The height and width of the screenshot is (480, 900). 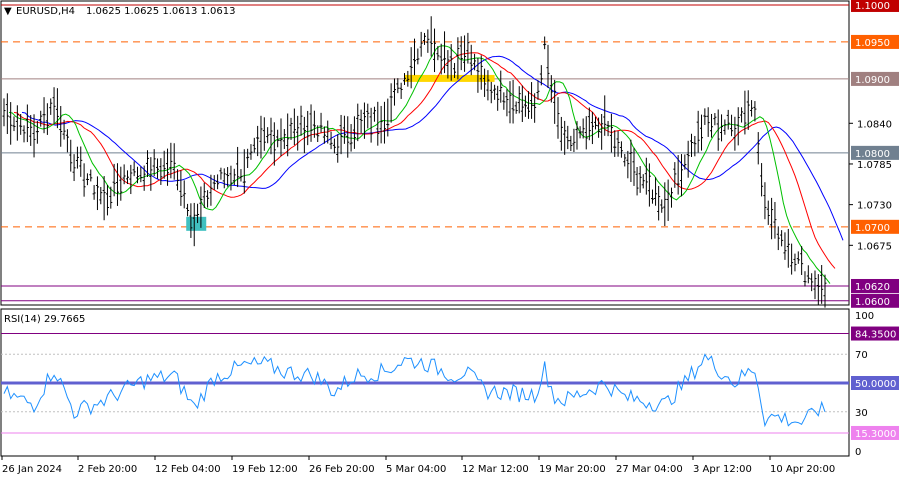 I want to click on rsi-tick-label: 0, so click(x=858, y=452).